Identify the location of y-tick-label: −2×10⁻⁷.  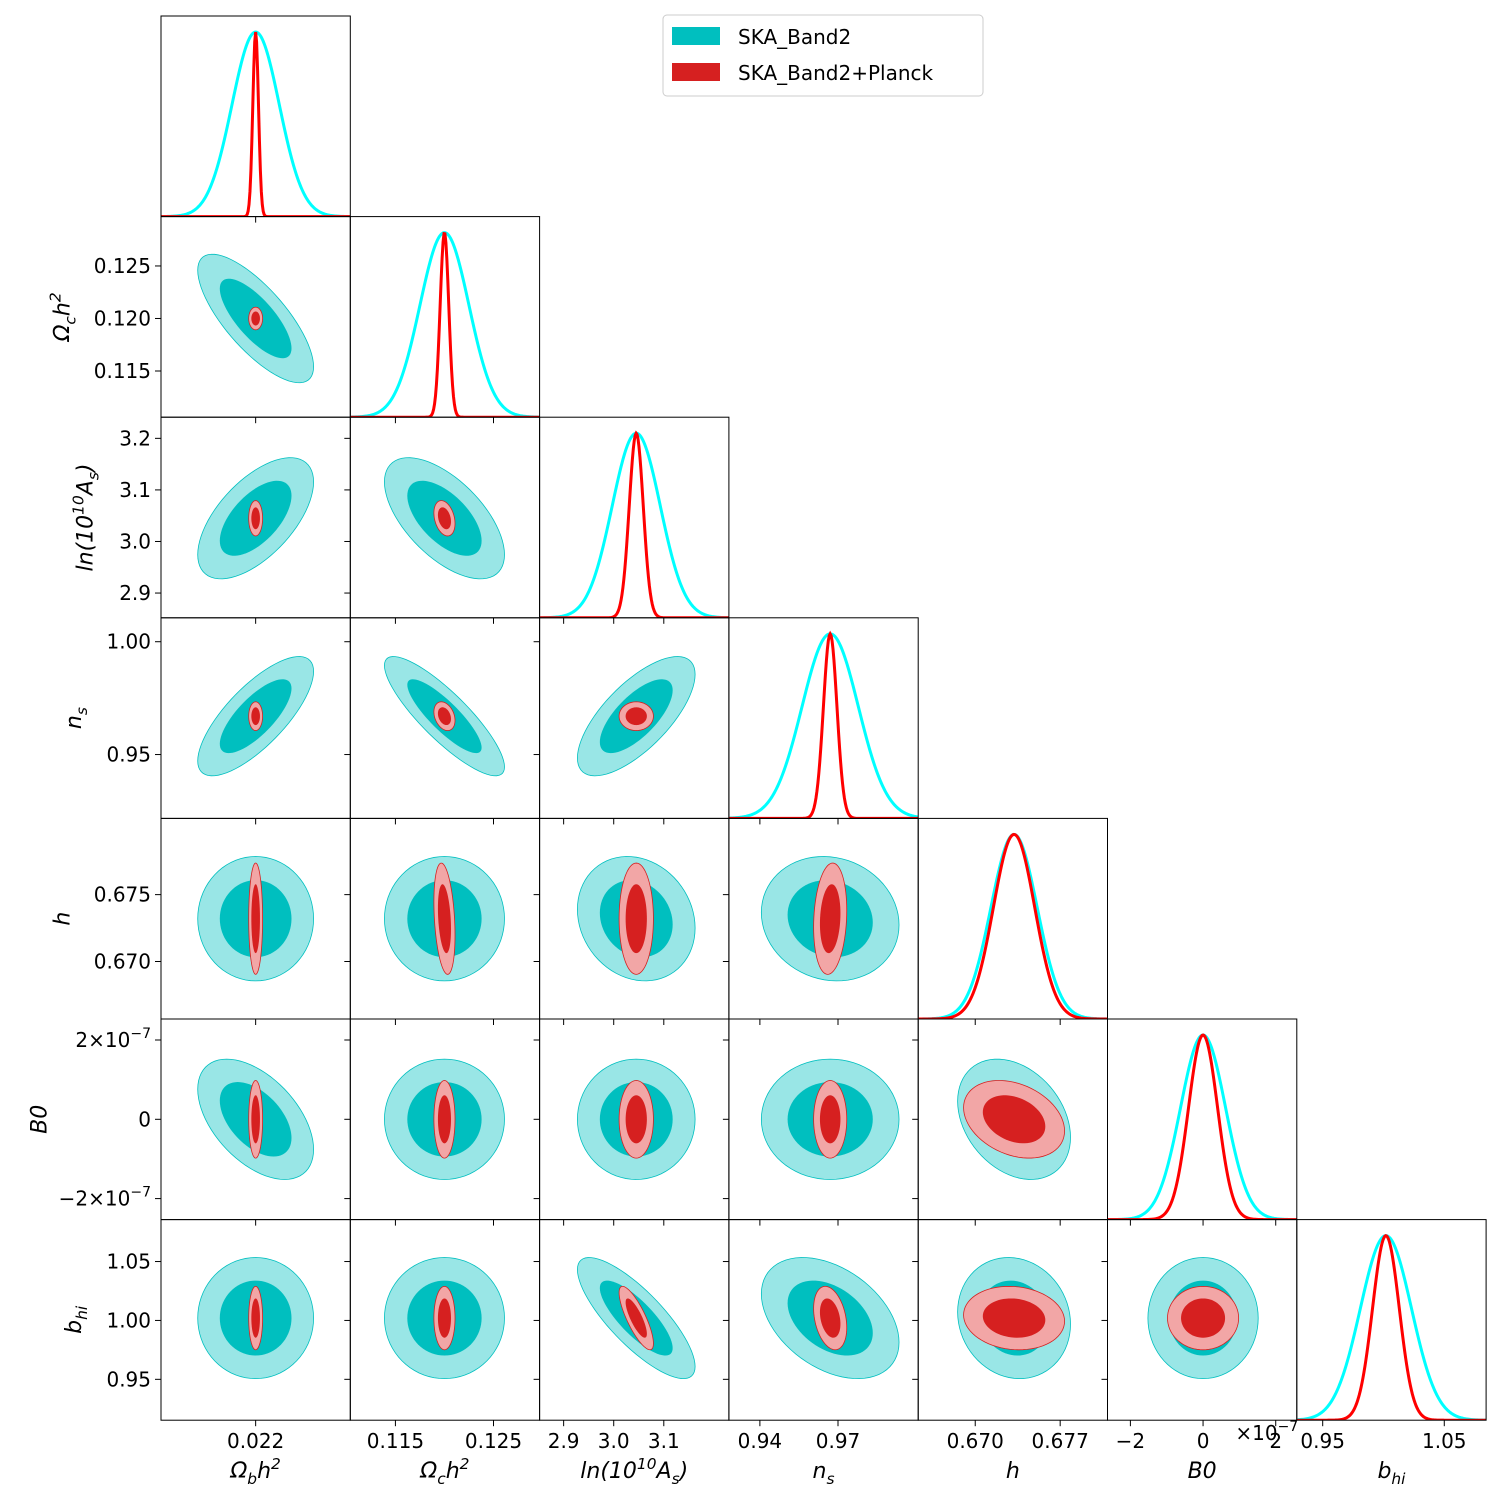
(105, 1198).